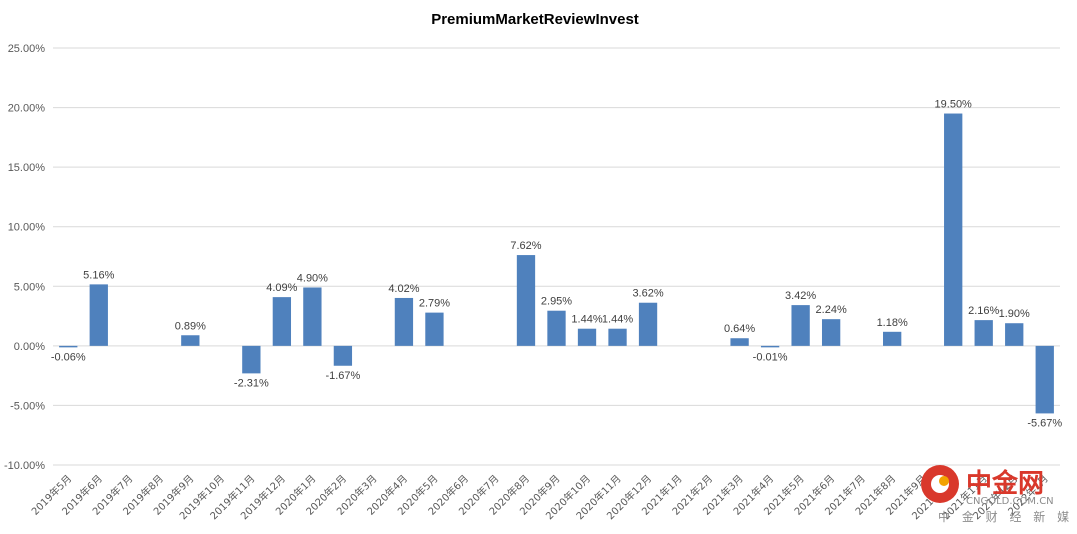  Describe the element at coordinates (27, 406) in the screenshot. I see `y-tick-label: -5.00%` at that location.